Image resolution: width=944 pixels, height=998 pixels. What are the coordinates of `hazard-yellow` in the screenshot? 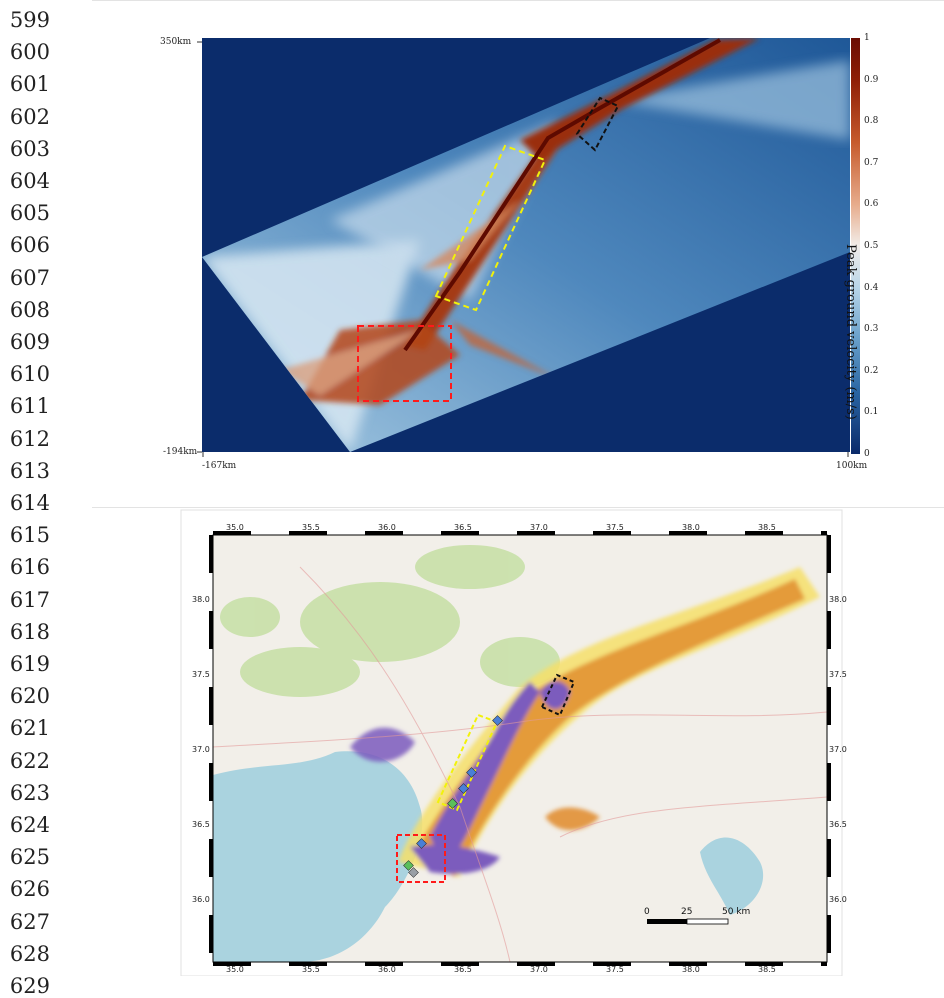 It's located at (609, 722).